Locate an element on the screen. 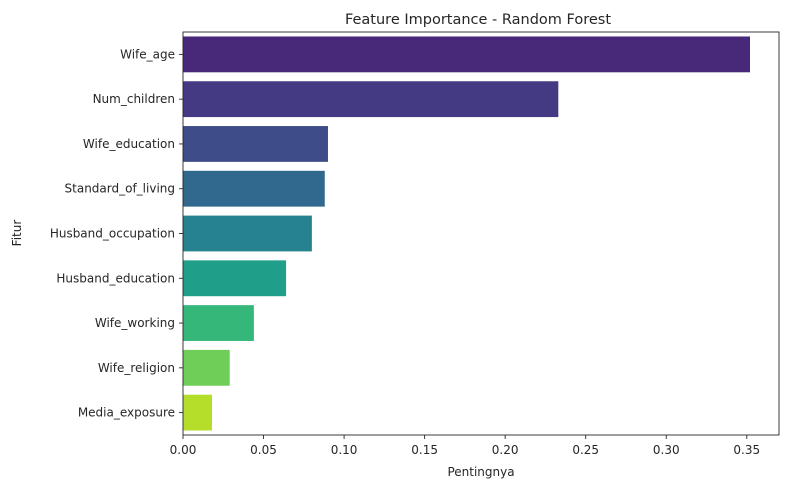 Image resolution: width=790 pixels, height=490 pixels. bar-wife-religion is located at coordinates (206, 367).